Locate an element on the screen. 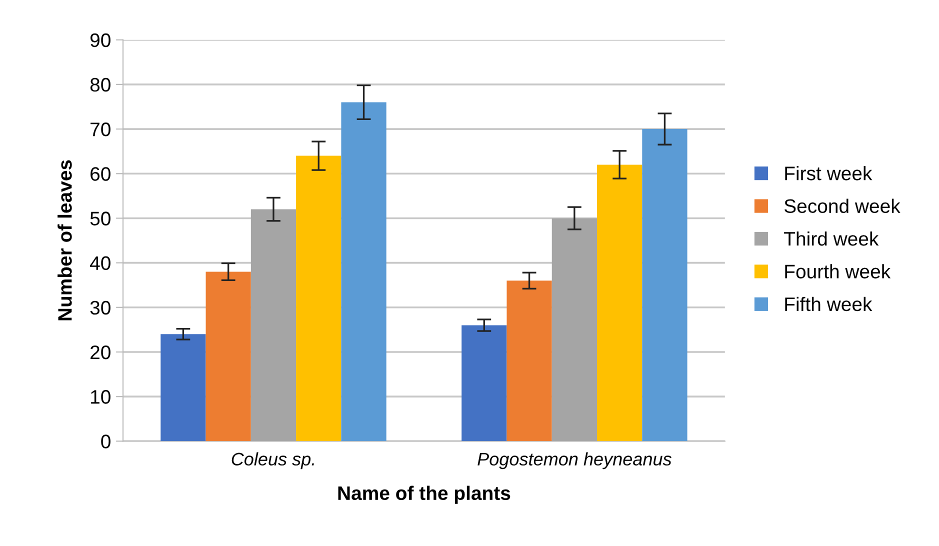  y-tick-label: 50 is located at coordinates (100, 219).